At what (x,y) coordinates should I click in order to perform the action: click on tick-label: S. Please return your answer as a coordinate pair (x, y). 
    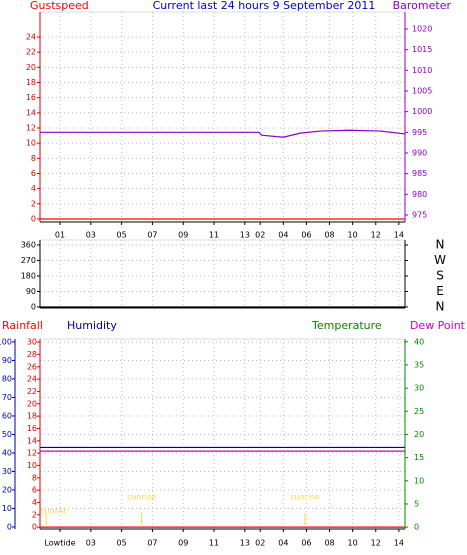
    Looking at the image, I should click on (440, 275).